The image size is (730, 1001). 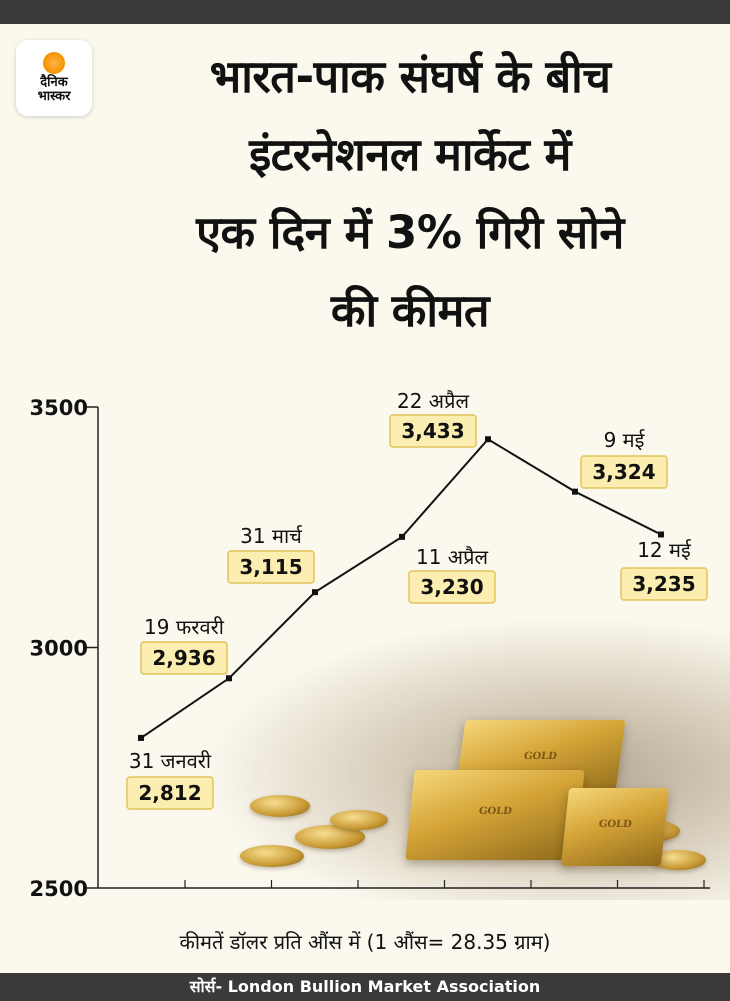 I want to click on source-credit: सोर्स- London Bullion Market Association, so click(x=365, y=987).